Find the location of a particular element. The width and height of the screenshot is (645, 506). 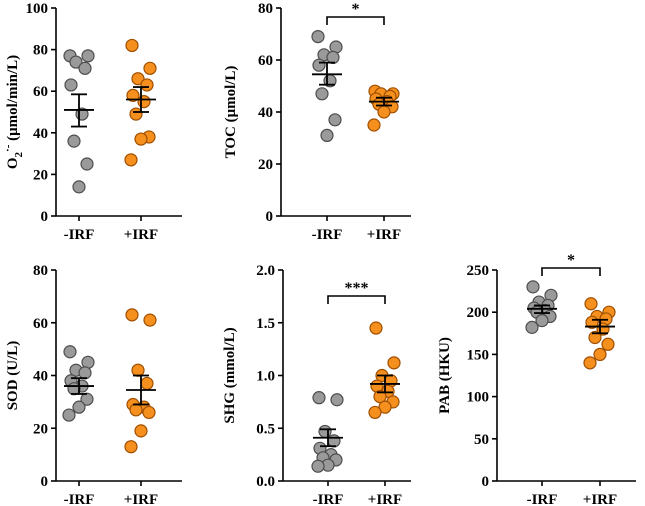

y-axis-title: PAB (HKU) is located at coordinates (445, 375).